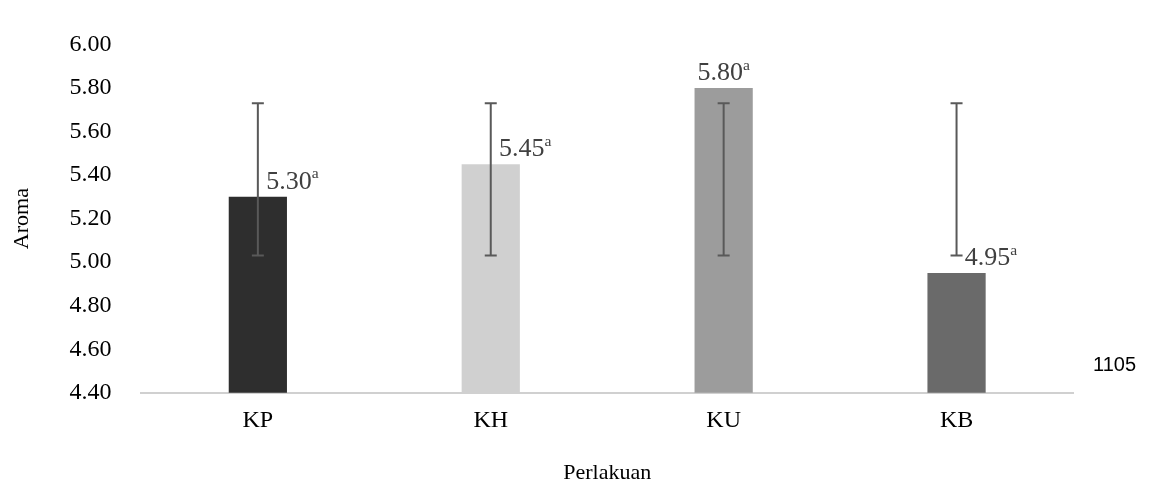 This screenshot has height=490, width=1153. Describe the element at coordinates (607, 471) in the screenshot. I see `x-axis-title: Perlakuan` at that location.